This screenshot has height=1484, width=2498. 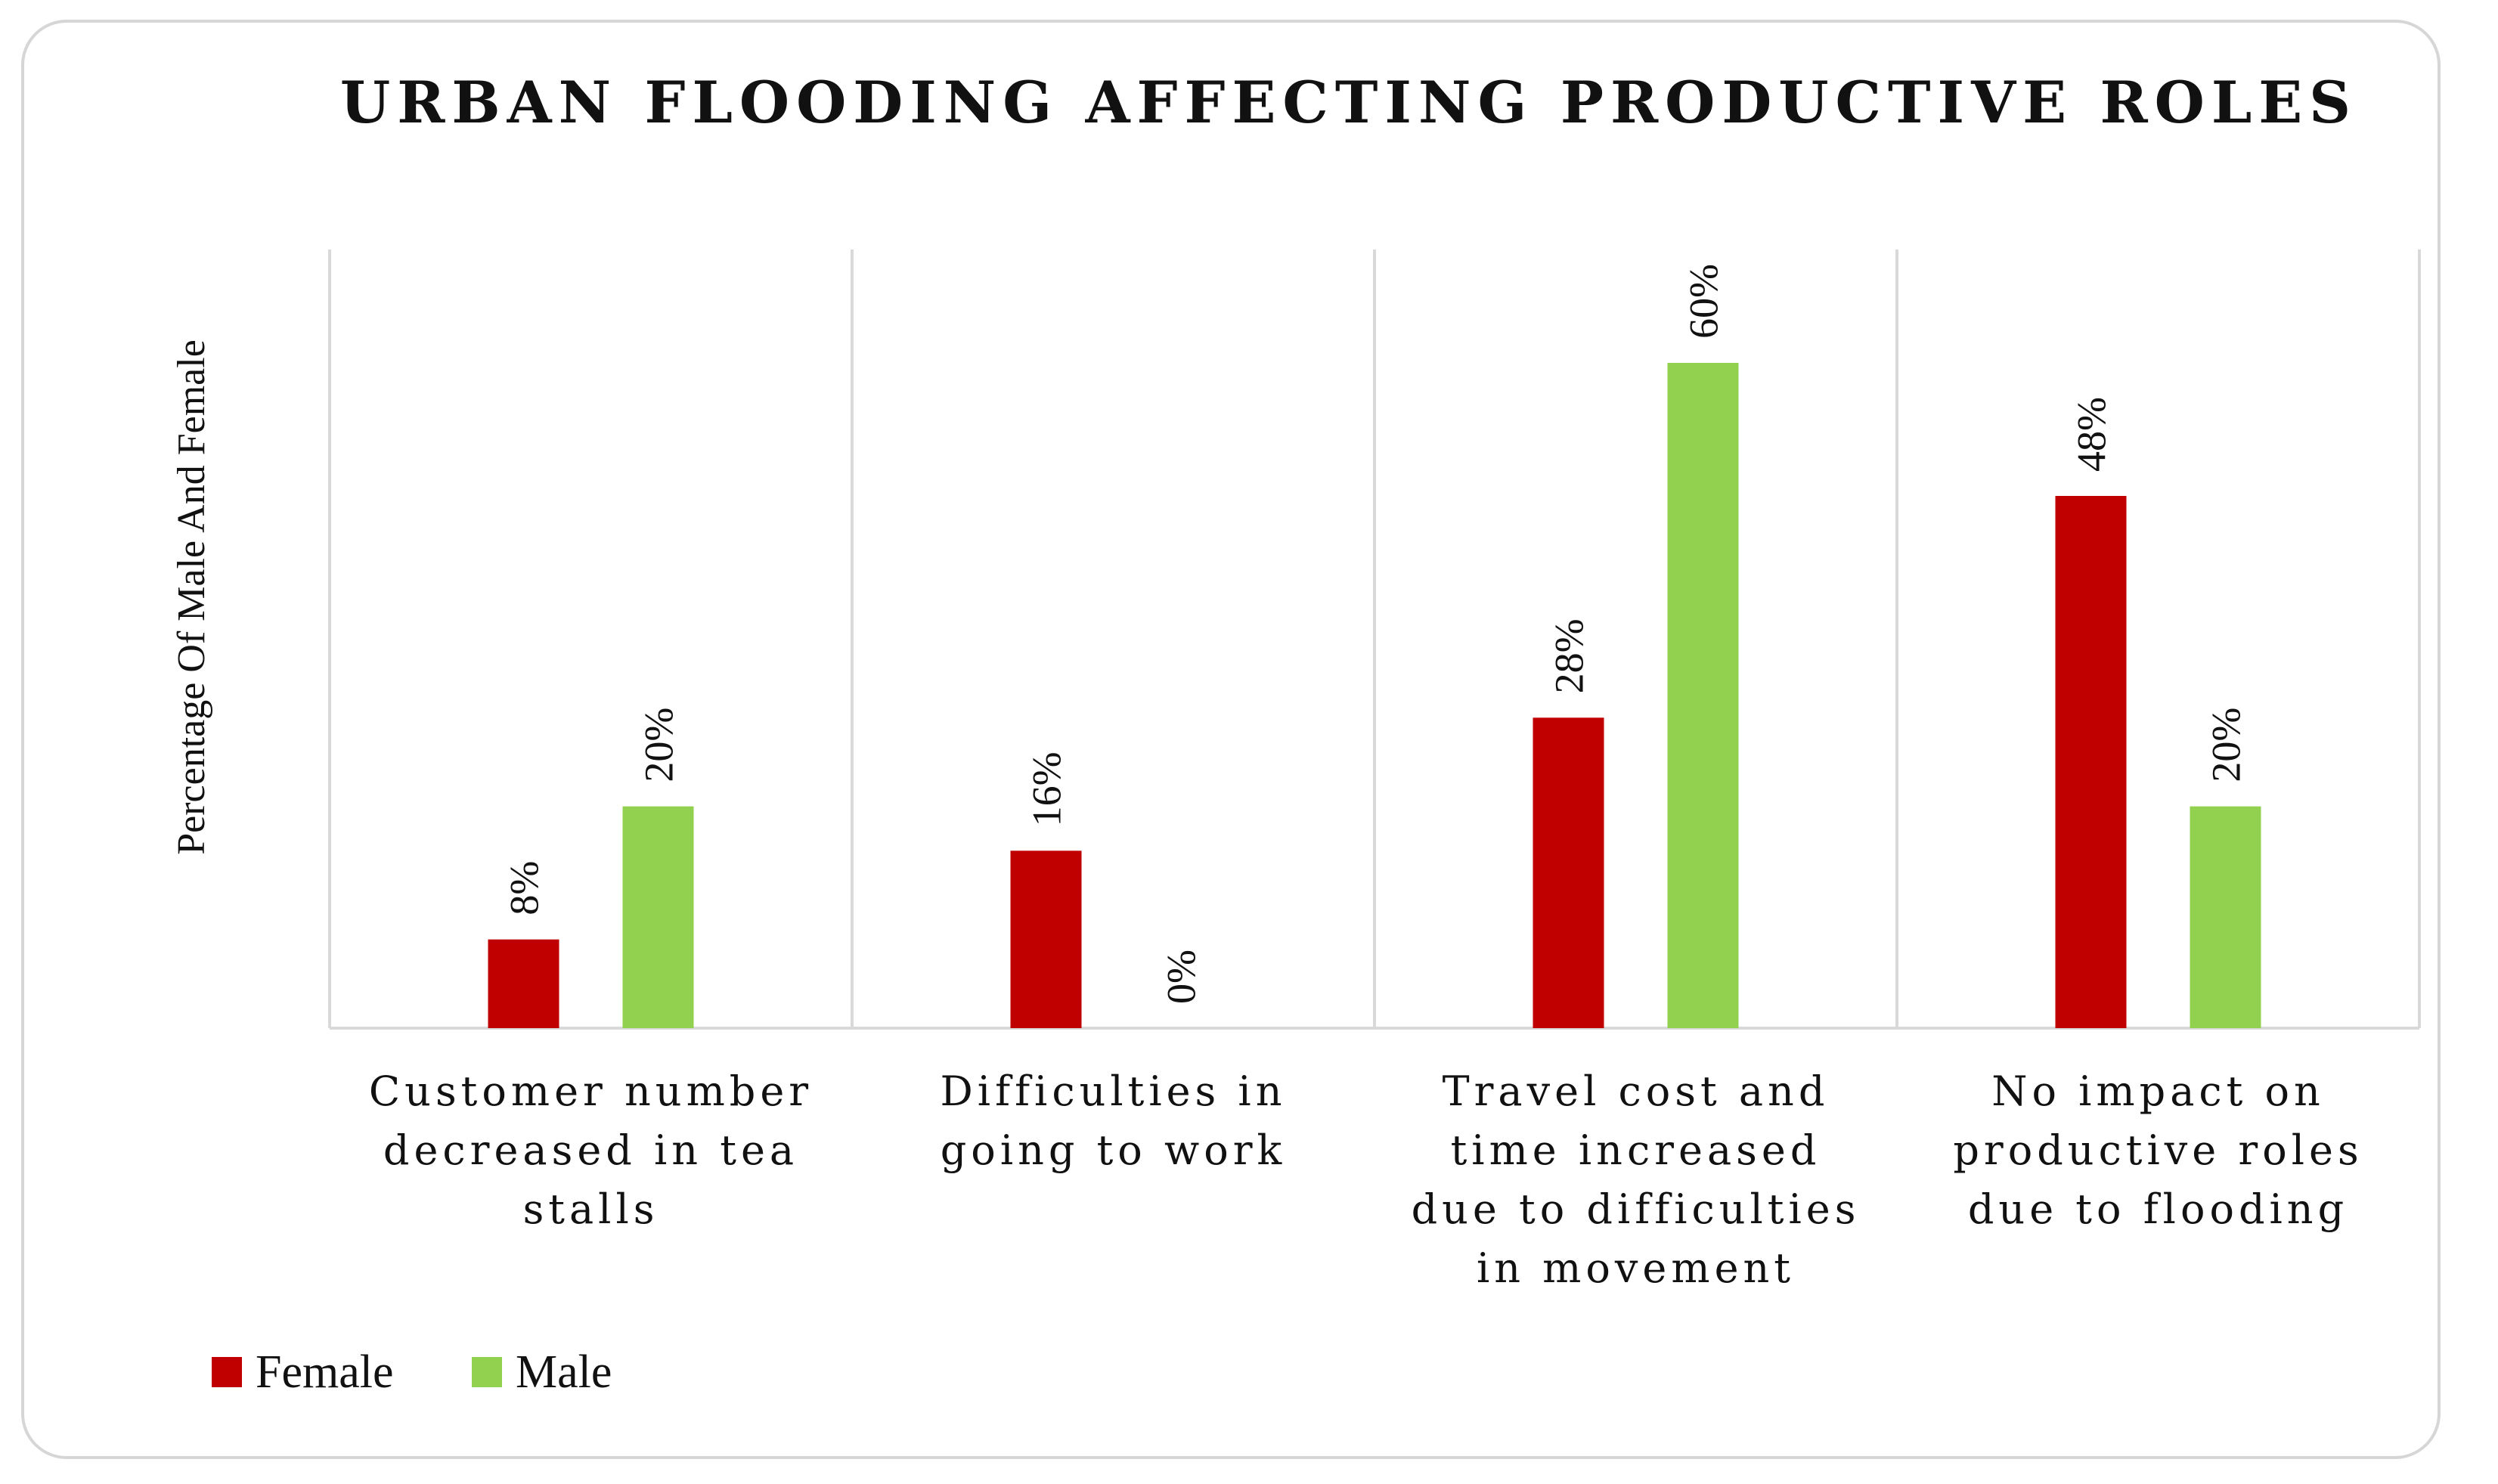 What do you see at coordinates (1569, 655) in the screenshot?
I see `data-label-female: 28%` at bounding box center [1569, 655].